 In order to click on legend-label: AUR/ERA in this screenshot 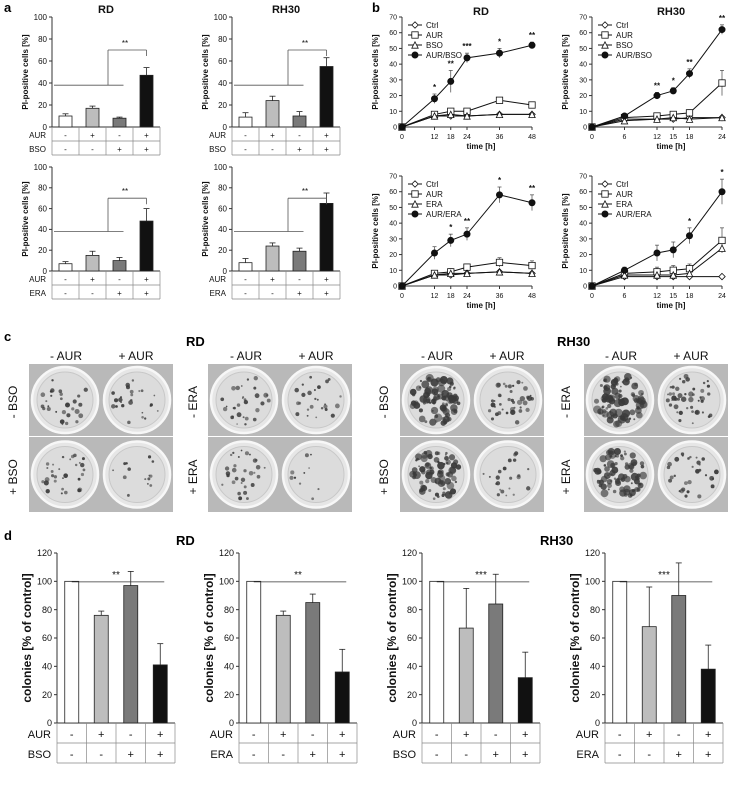, I will do `click(444, 214)`.